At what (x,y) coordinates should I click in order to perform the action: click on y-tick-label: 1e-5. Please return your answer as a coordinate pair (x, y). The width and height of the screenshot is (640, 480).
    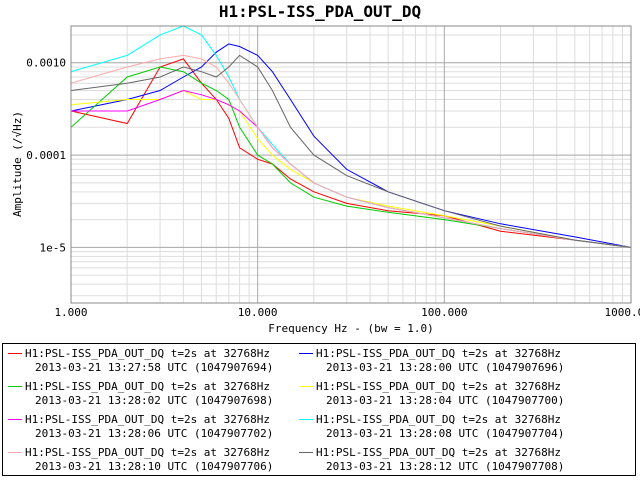
    Looking at the image, I should click on (53, 247).